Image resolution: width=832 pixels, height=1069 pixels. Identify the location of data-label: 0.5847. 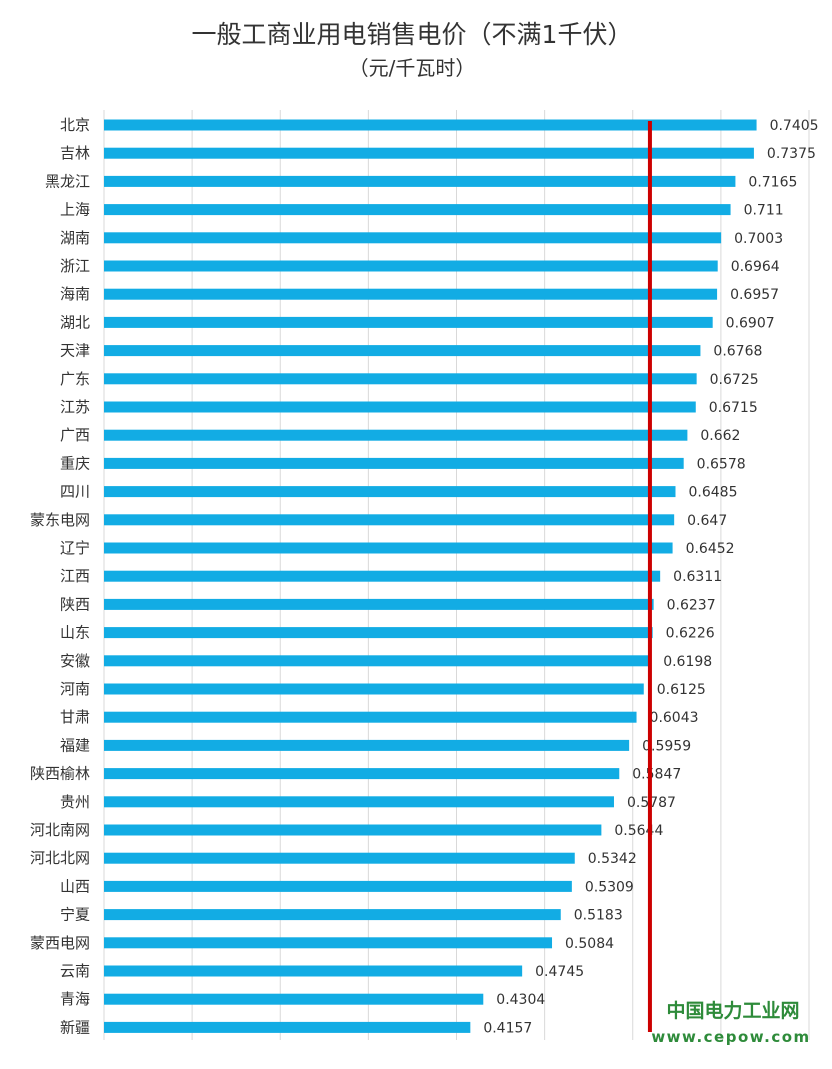
(656, 775).